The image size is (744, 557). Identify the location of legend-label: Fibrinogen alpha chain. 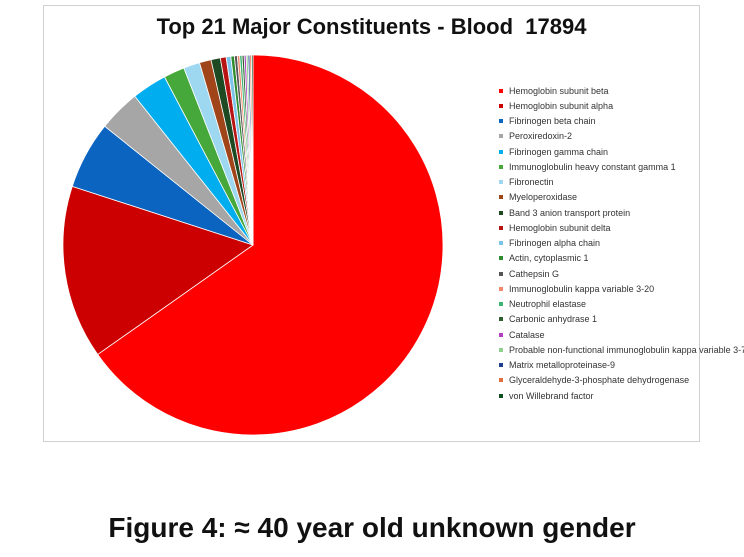
(555, 243).